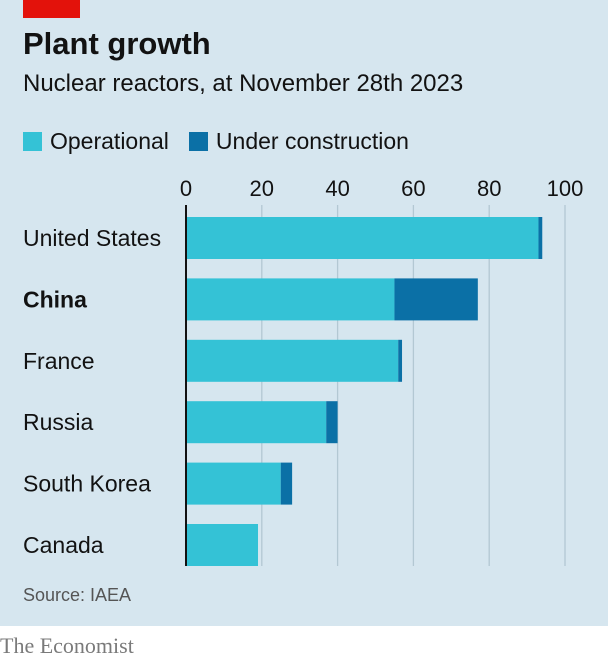 This screenshot has height=662, width=608. Describe the element at coordinates (63, 545) in the screenshot. I see `category-label-canada: Canada` at that location.